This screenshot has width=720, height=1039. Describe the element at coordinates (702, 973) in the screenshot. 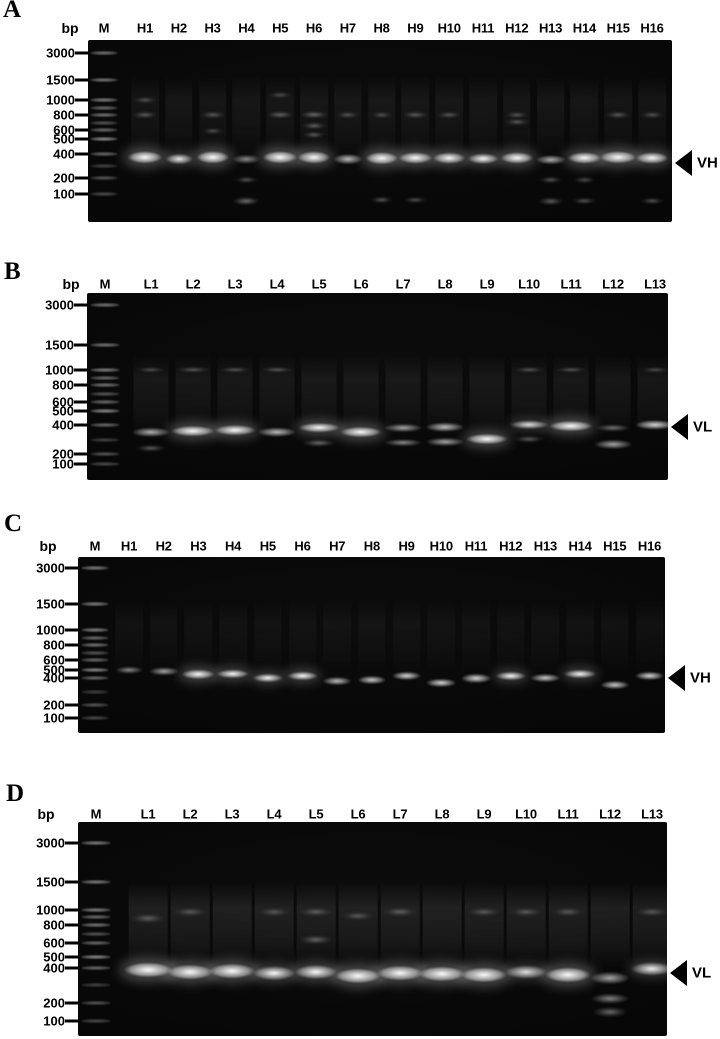

I see `product-label: VL` at that location.